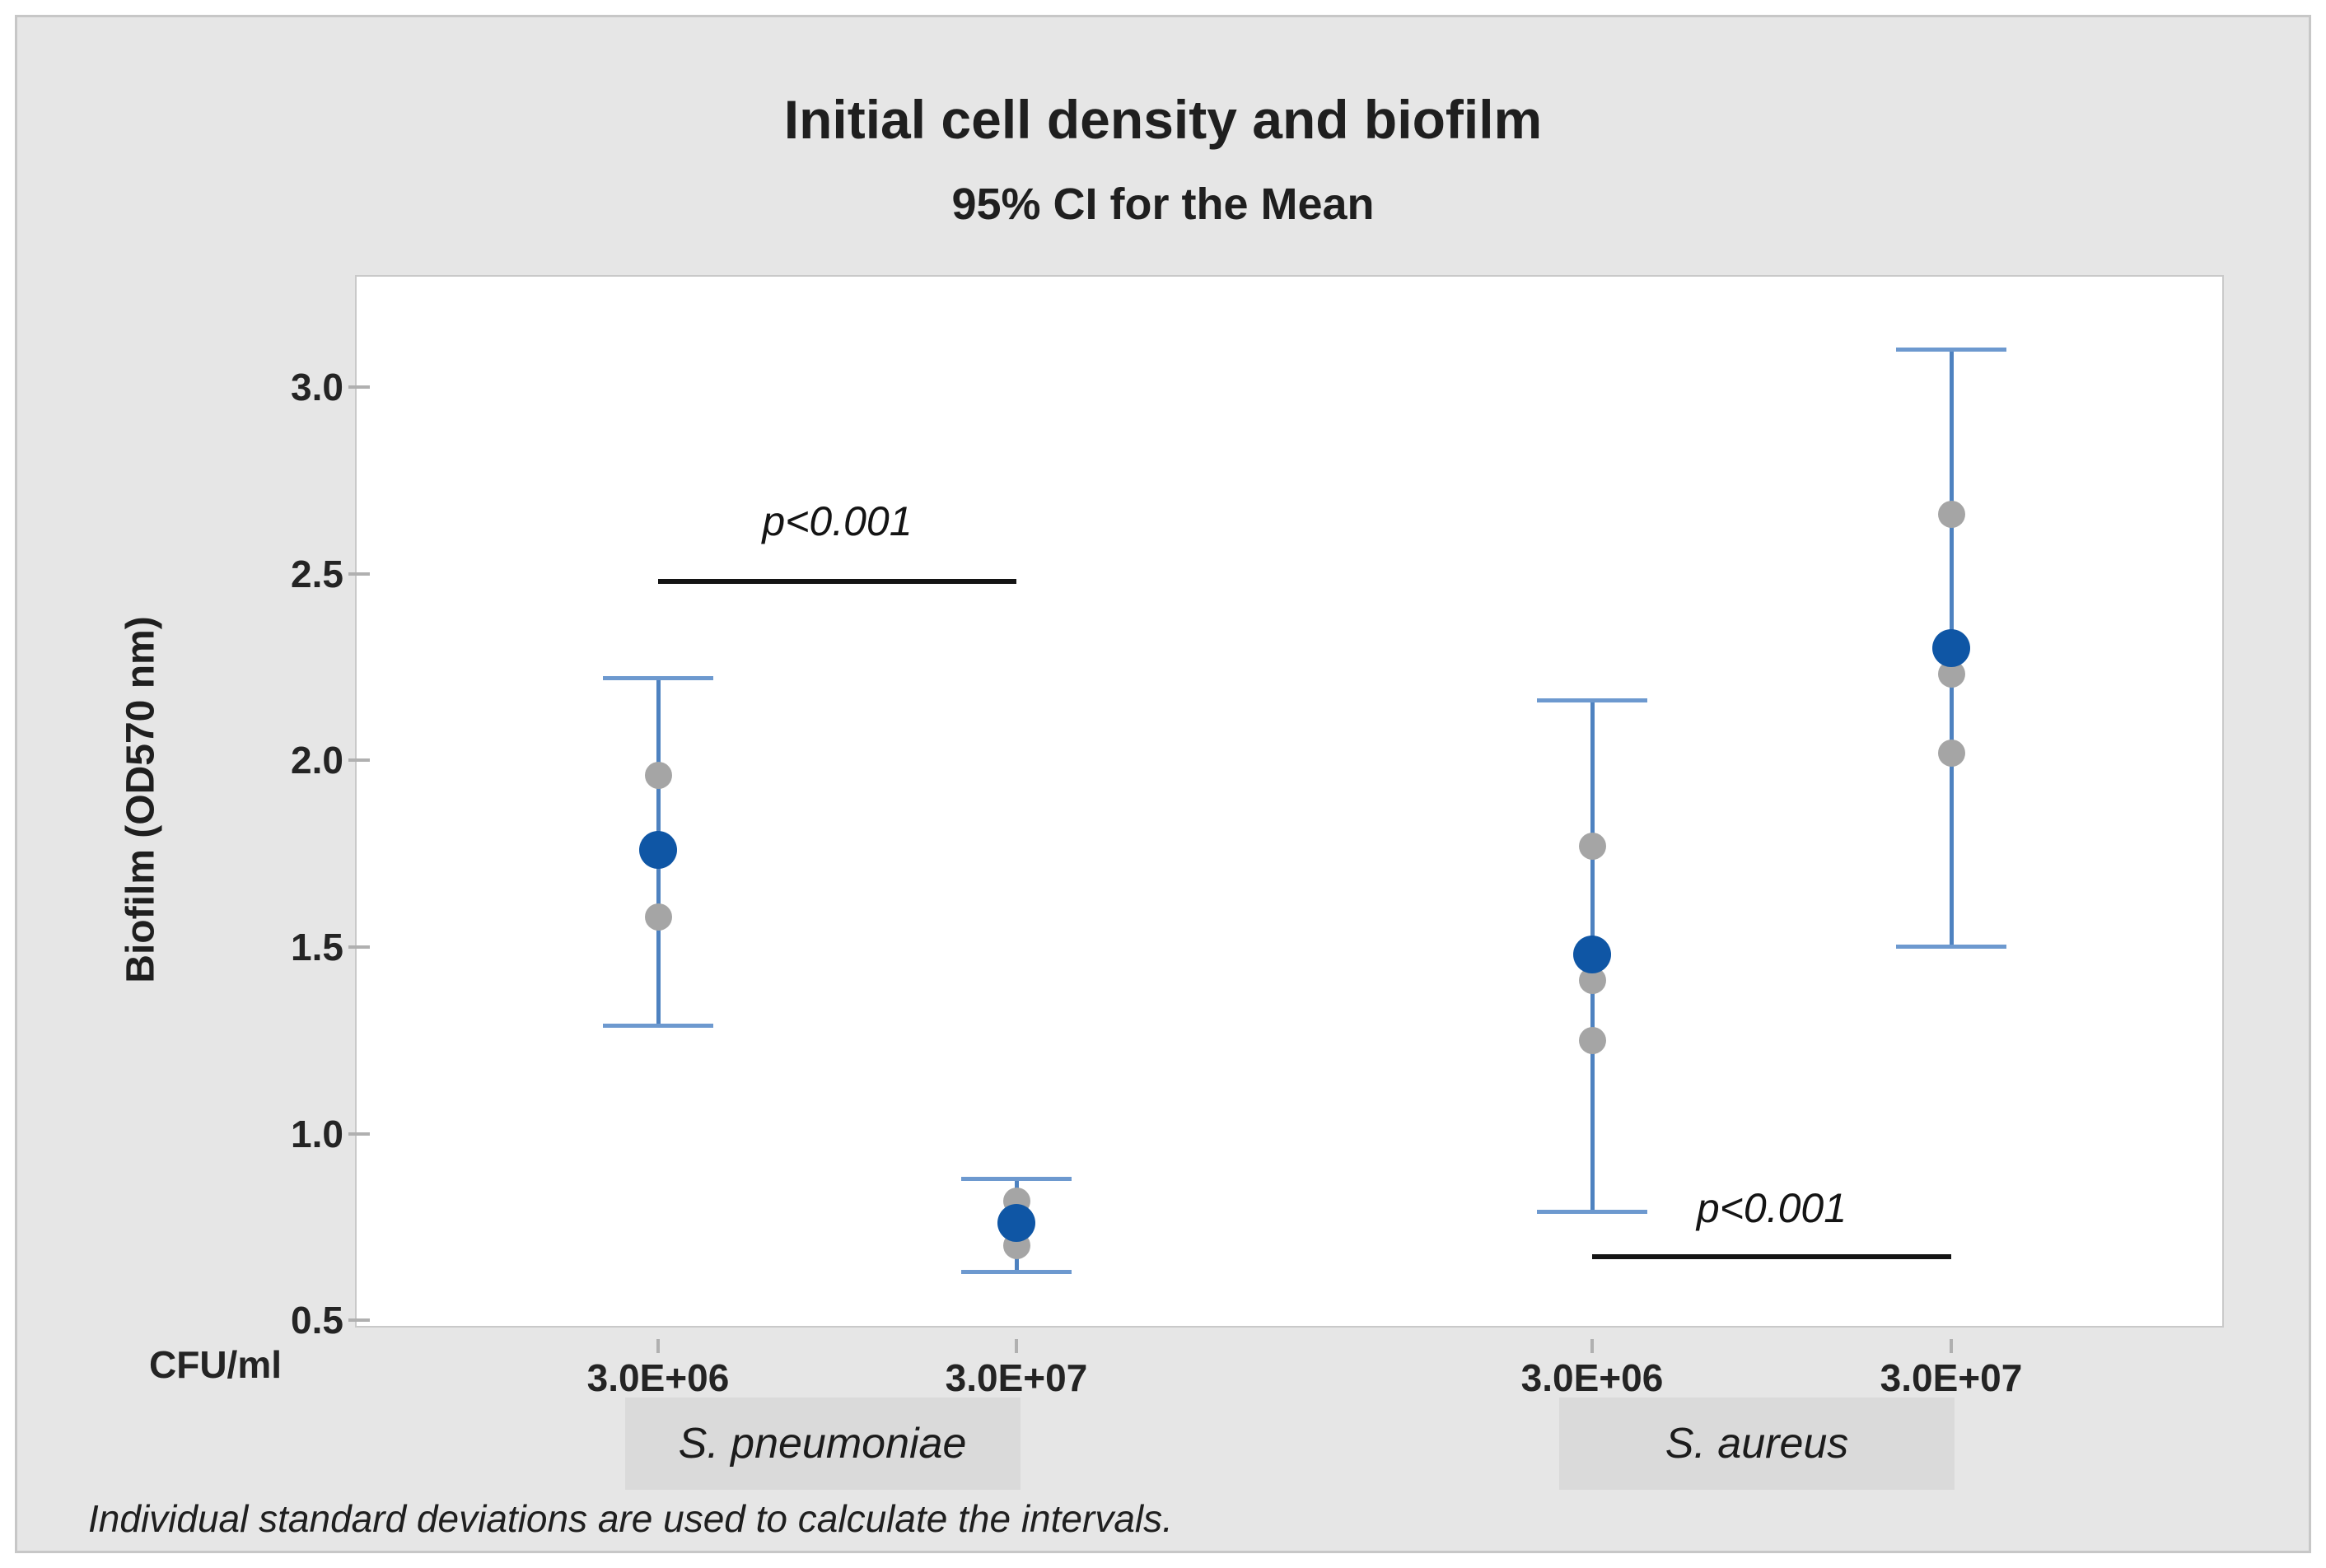  I want to click on y-axis-tick-label: 3.0, so click(317, 386).